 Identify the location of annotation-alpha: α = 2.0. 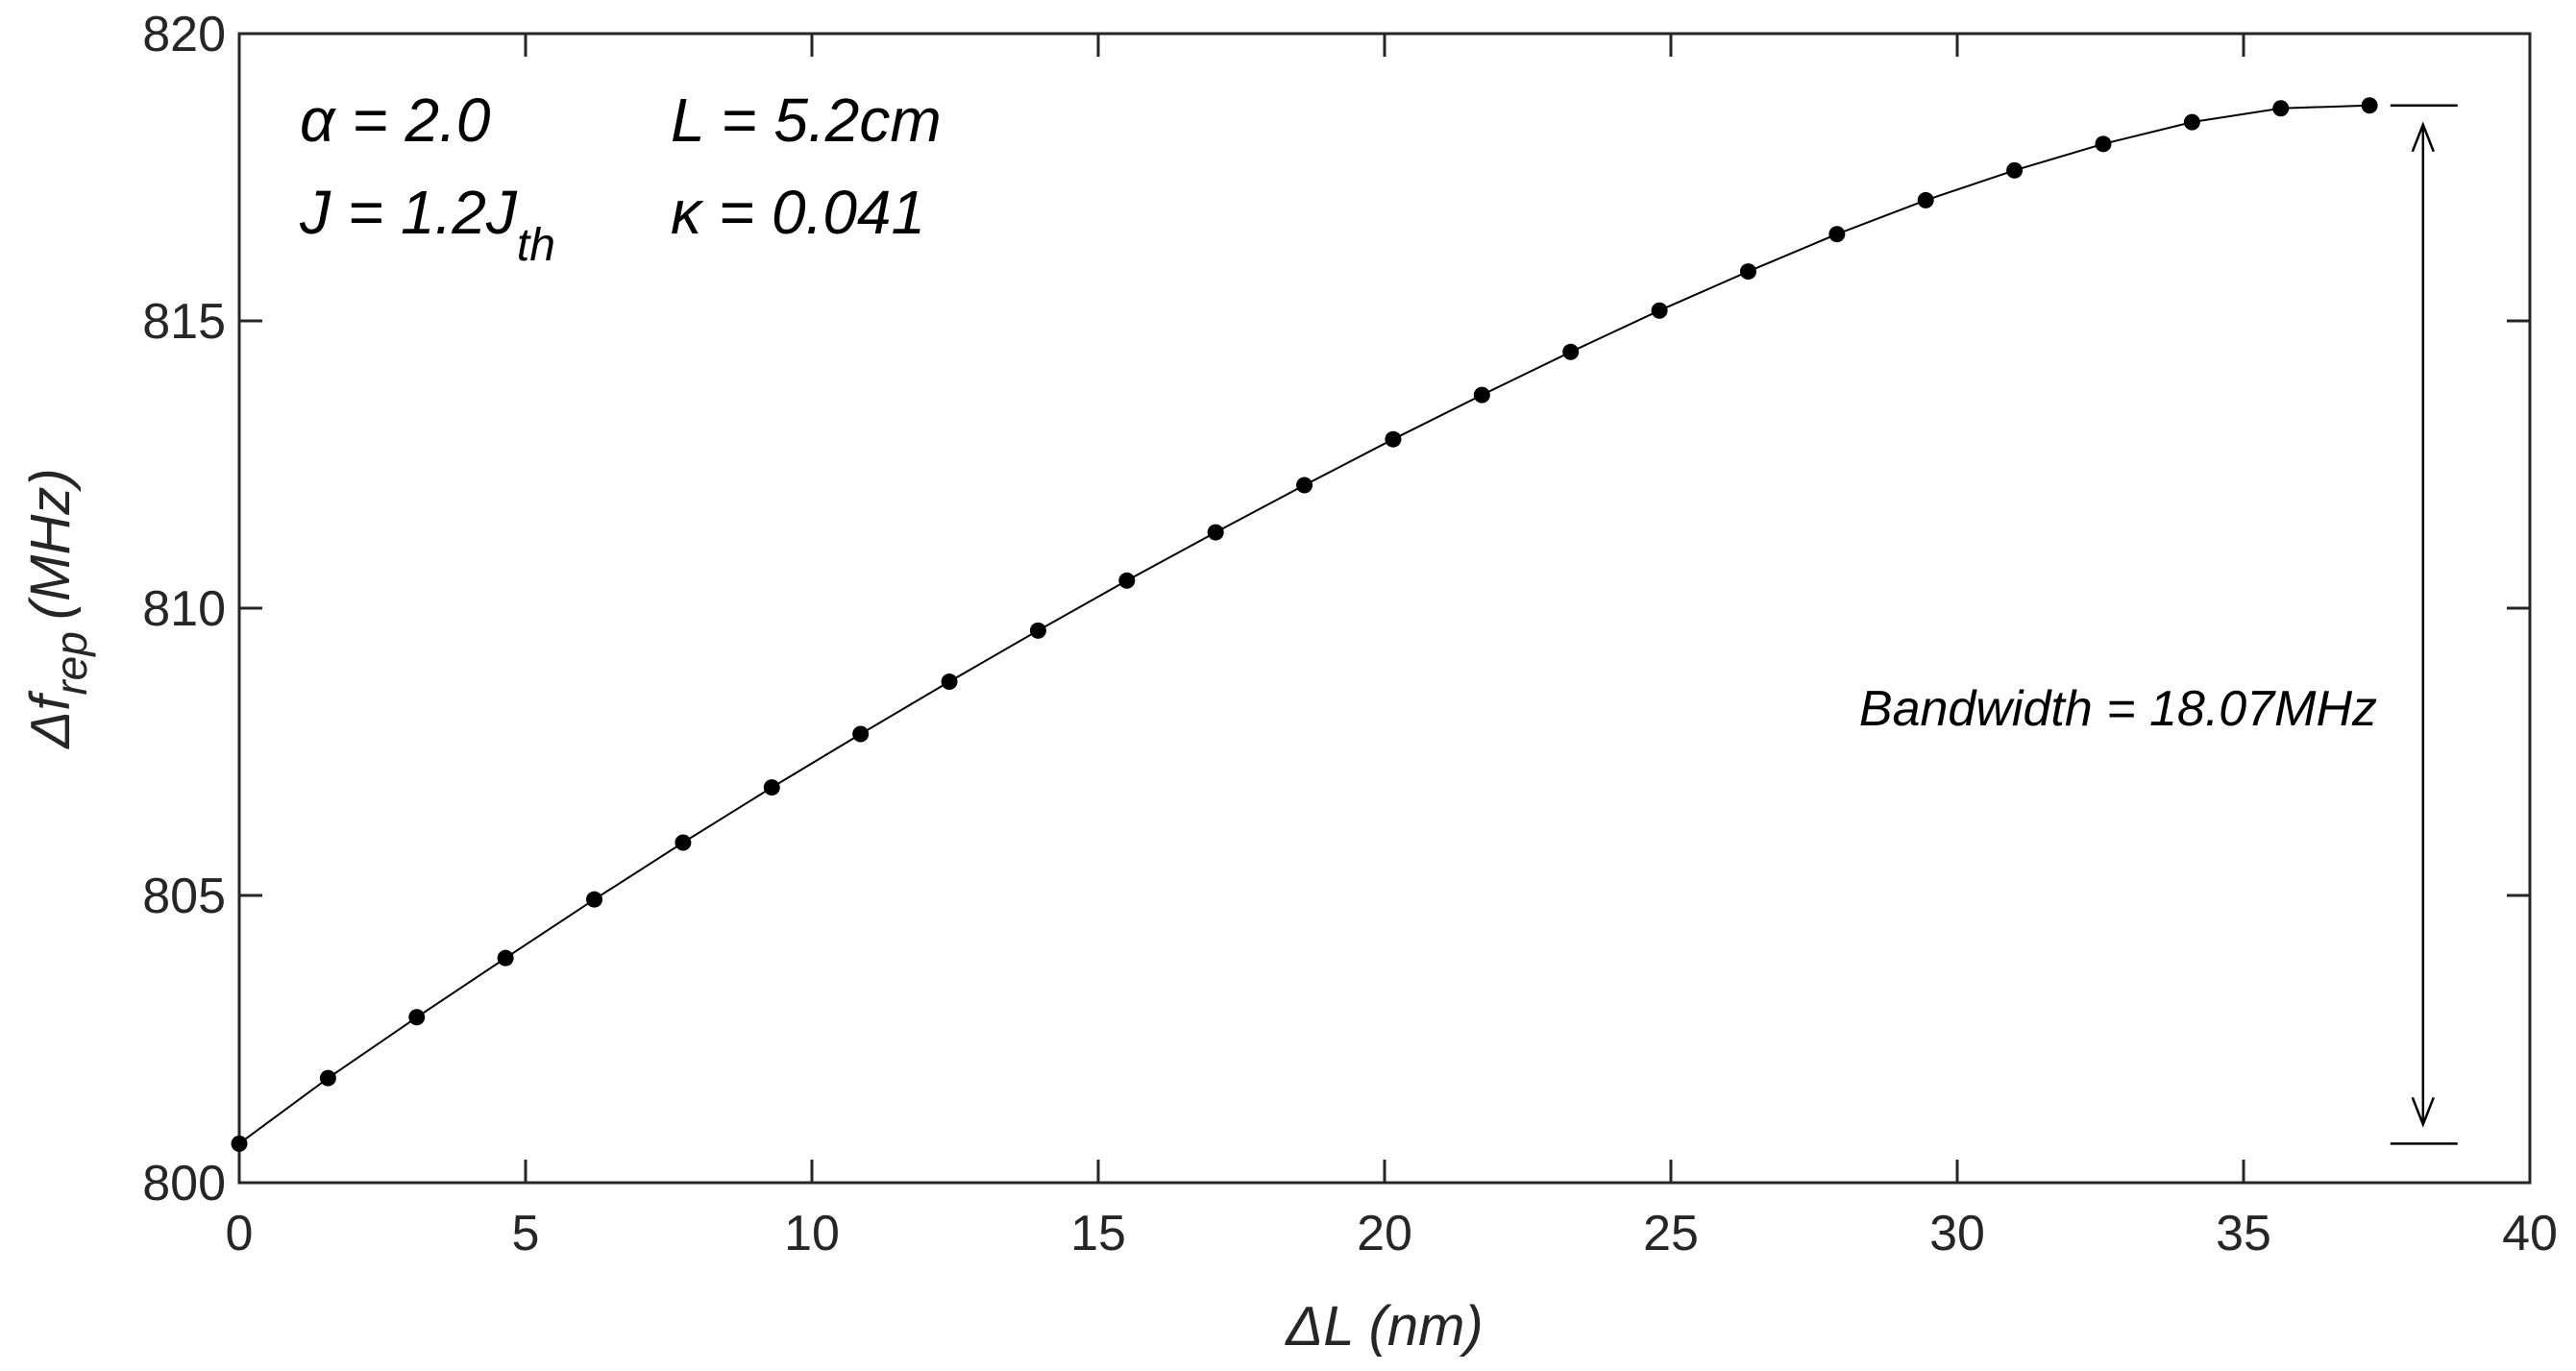
(395, 120).